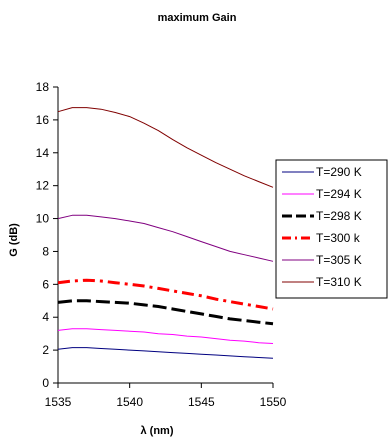 The height and width of the screenshot is (444, 389). I want to click on x-tick-label: 1550, so click(273, 402).